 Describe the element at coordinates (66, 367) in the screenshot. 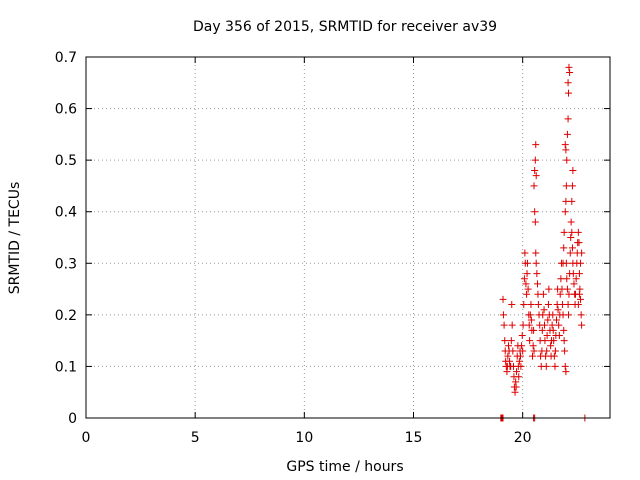

I see `y-tick-label: 0.1` at that location.